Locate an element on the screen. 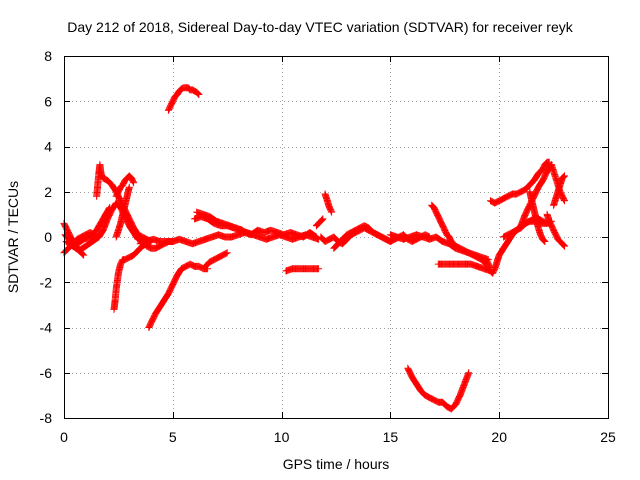  y-tick-label: -2 is located at coordinates (46, 282).